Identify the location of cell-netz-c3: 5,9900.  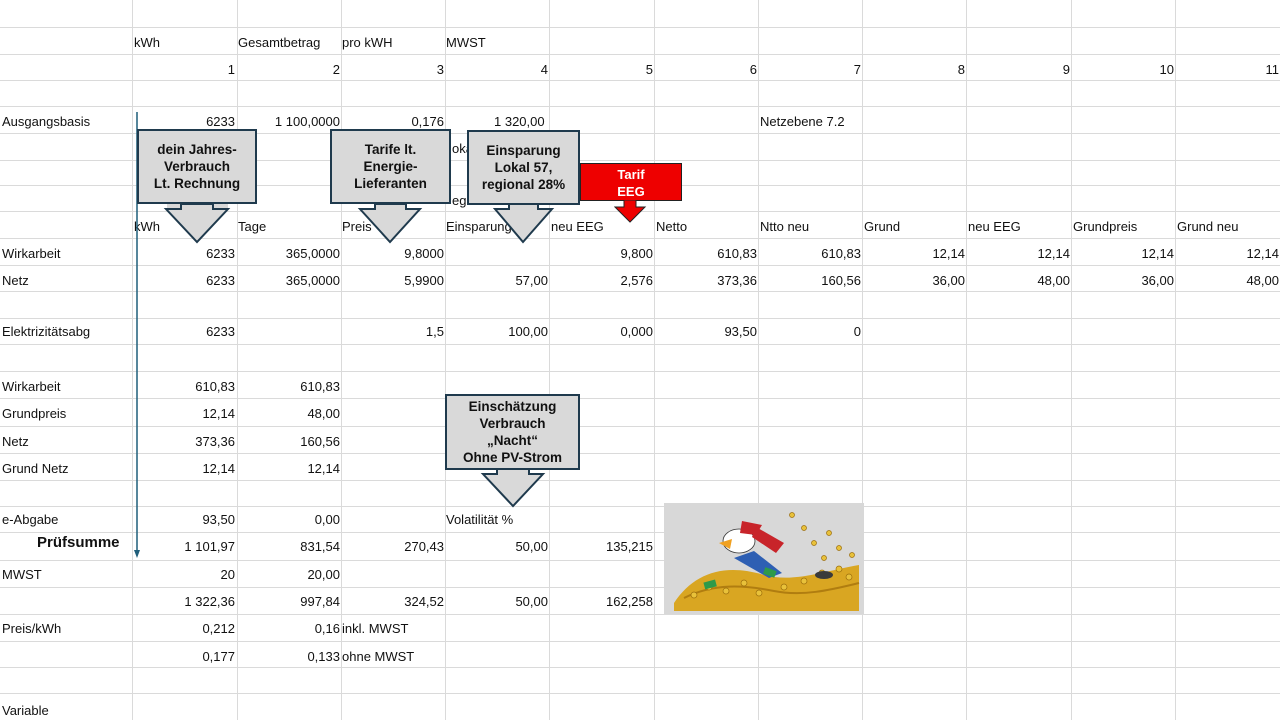
(424, 280).